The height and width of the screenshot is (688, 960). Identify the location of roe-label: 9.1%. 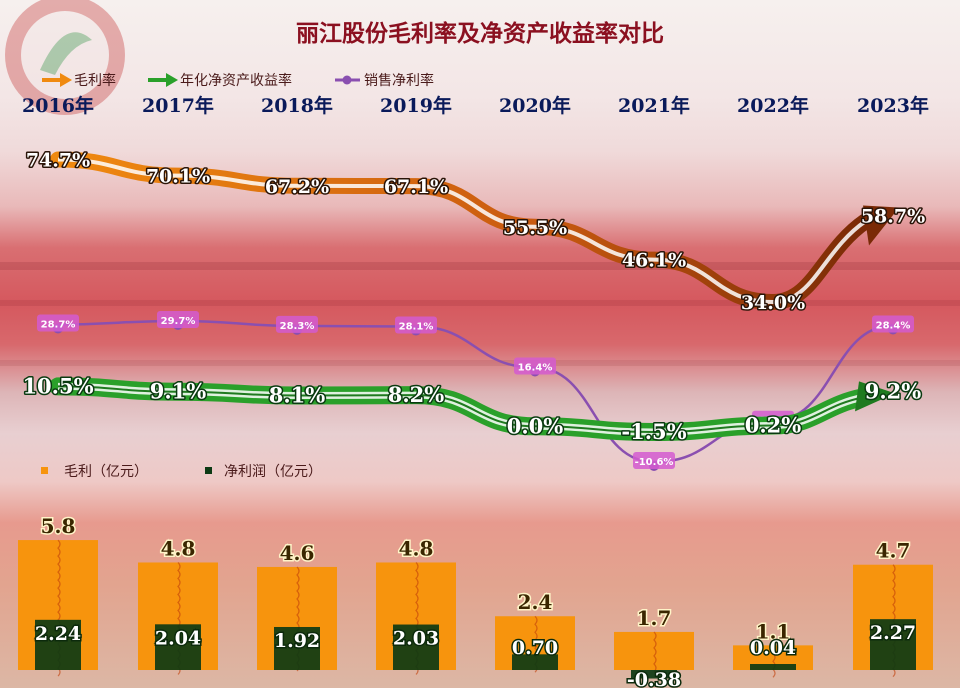
(178, 391).